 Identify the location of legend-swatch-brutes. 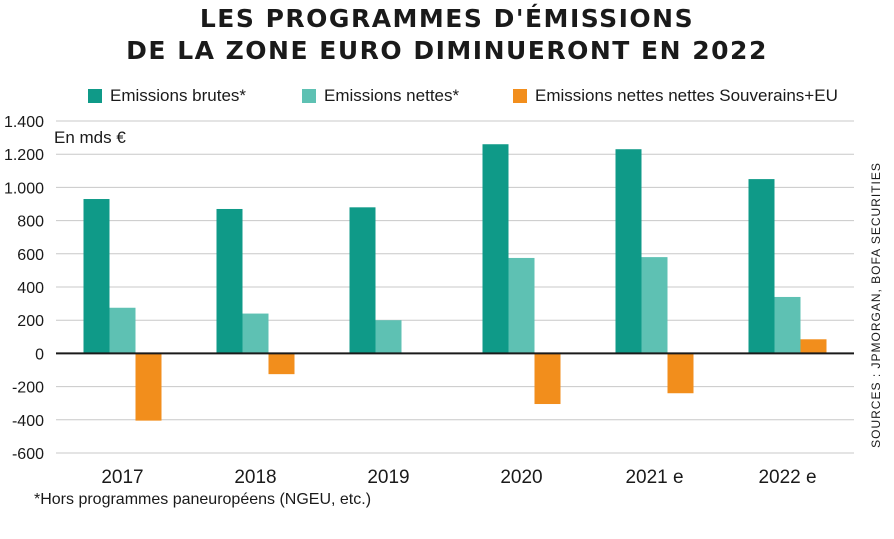
(95, 96).